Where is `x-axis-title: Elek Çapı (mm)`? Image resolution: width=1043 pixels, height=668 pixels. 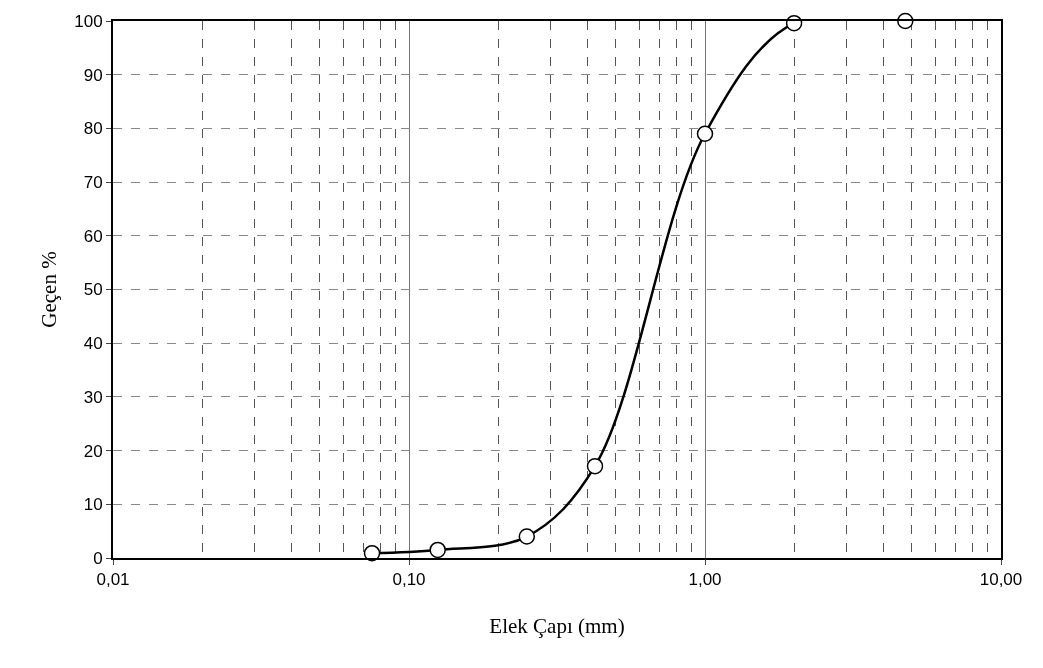
x-axis-title: Elek Çapı (mm) is located at coordinates (557, 626).